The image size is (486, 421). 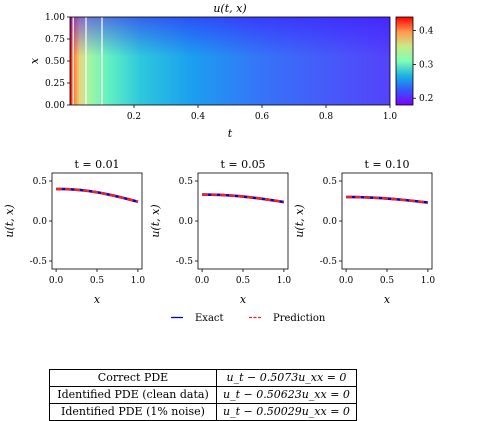 I want to click on slice-x-tick-label-t005: 1.0, so click(x=284, y=281).